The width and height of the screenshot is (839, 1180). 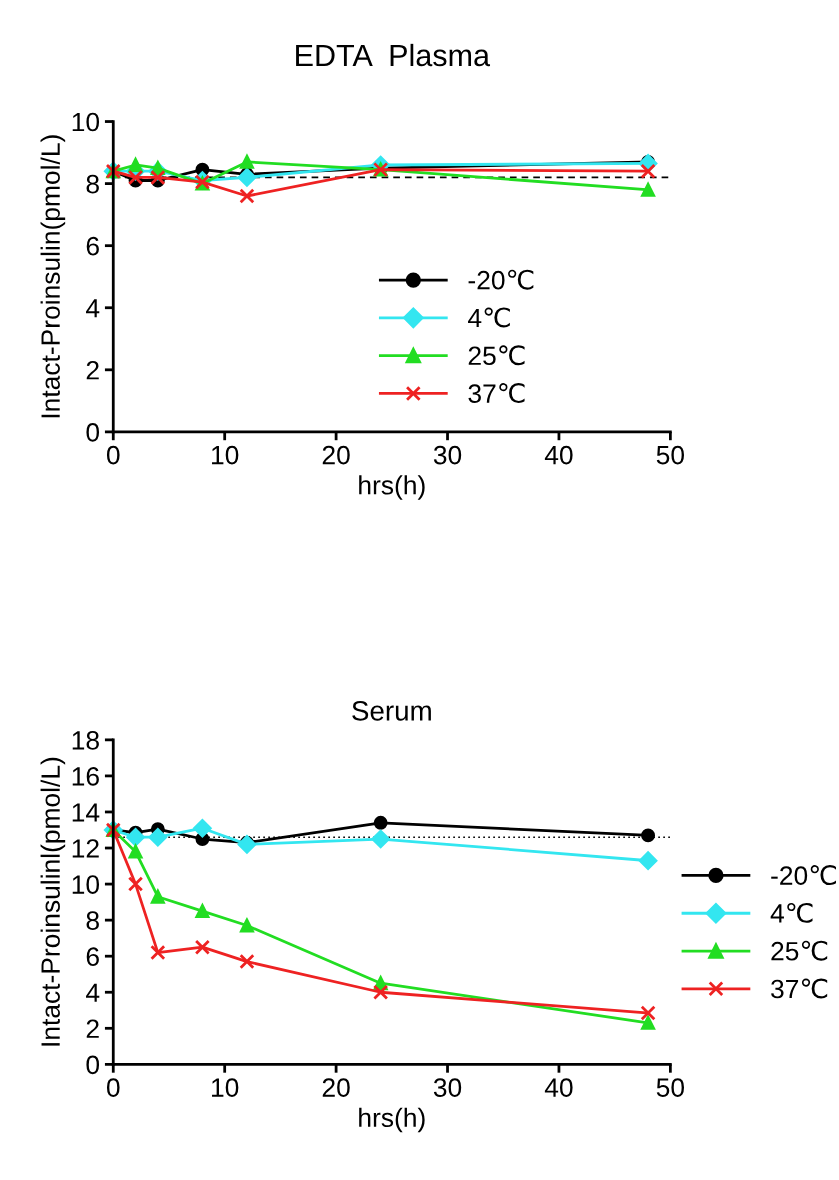 What do you see at coordinates (85, 848) in the screenshot?
I see `y-tick-label: 12` at bounding box center [85, 848].